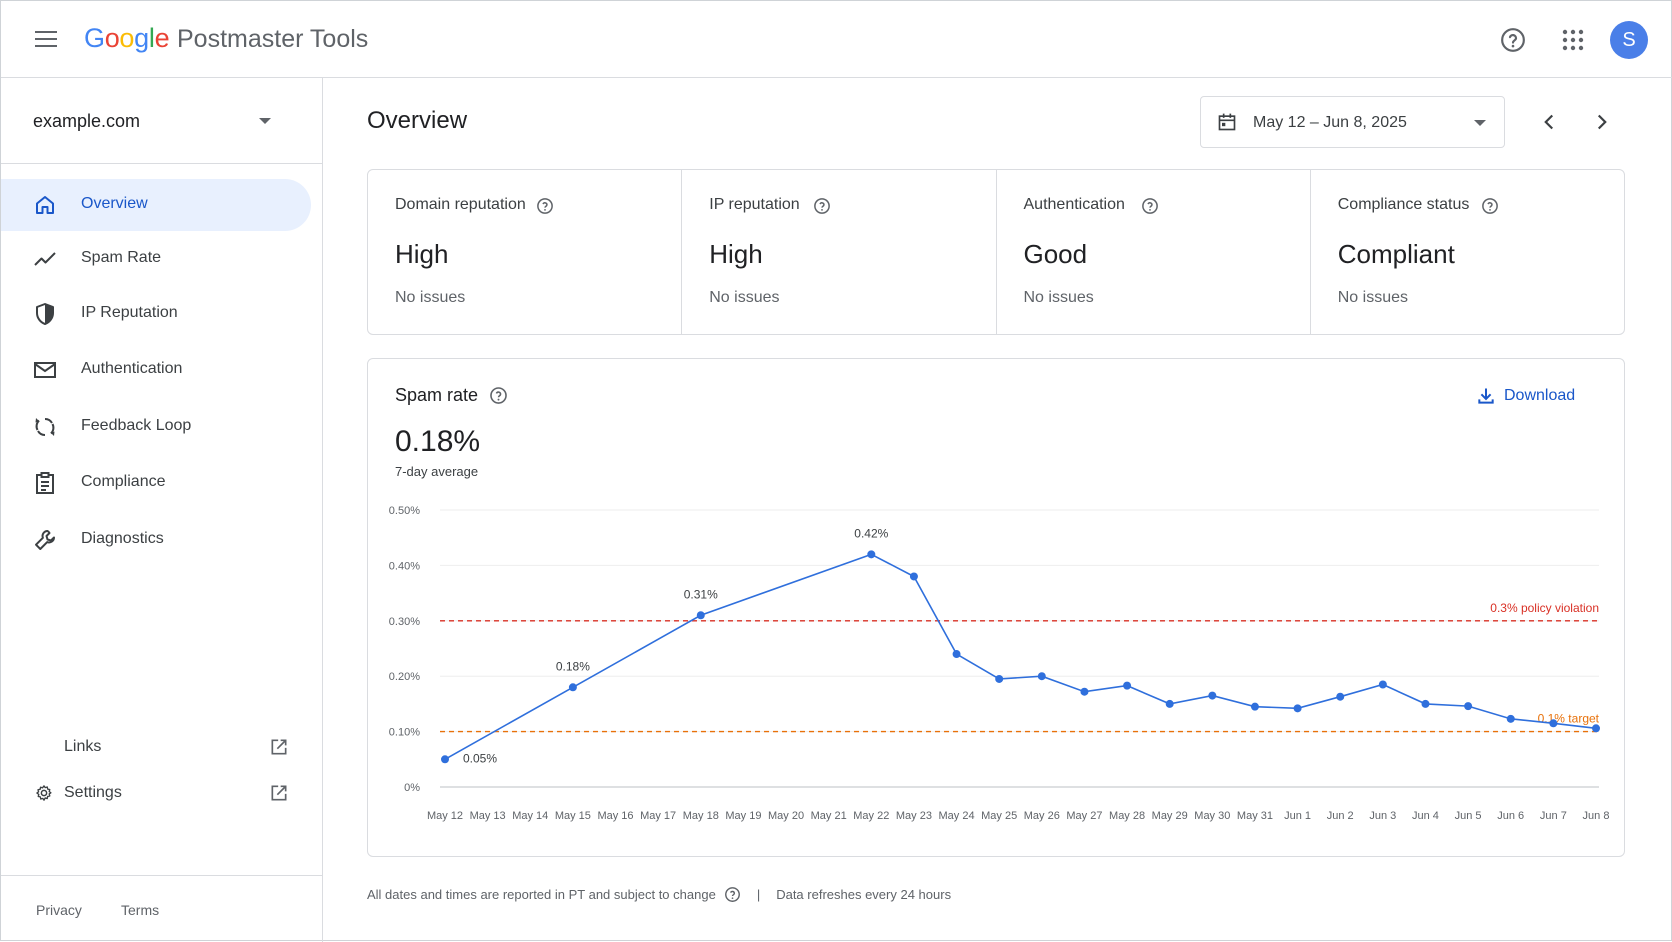 The height and width of the screenshot is (942, 1672). I want to click on domain-selector: example.com, so click(161, 121).